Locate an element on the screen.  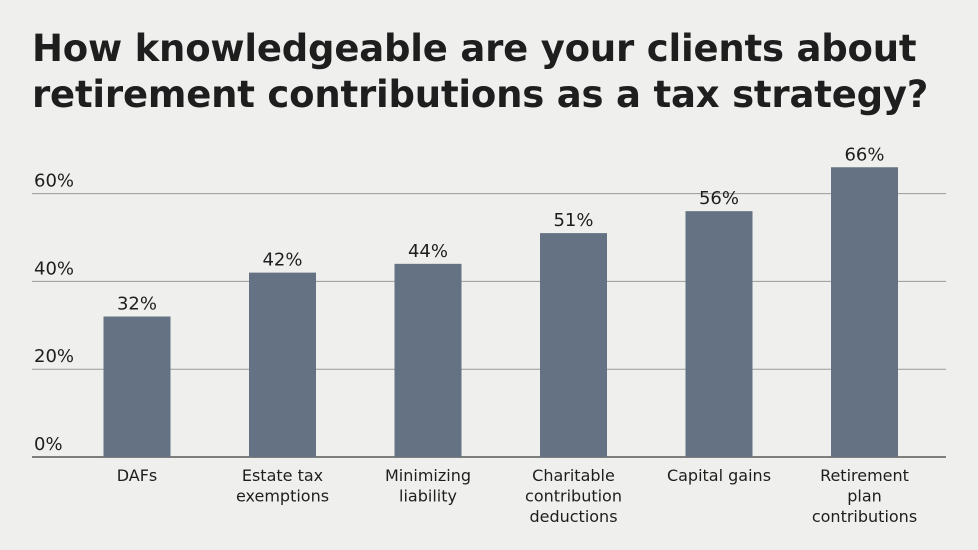
x-tick-label: Charitable contribution deductions is located at coordinates (573, 496).